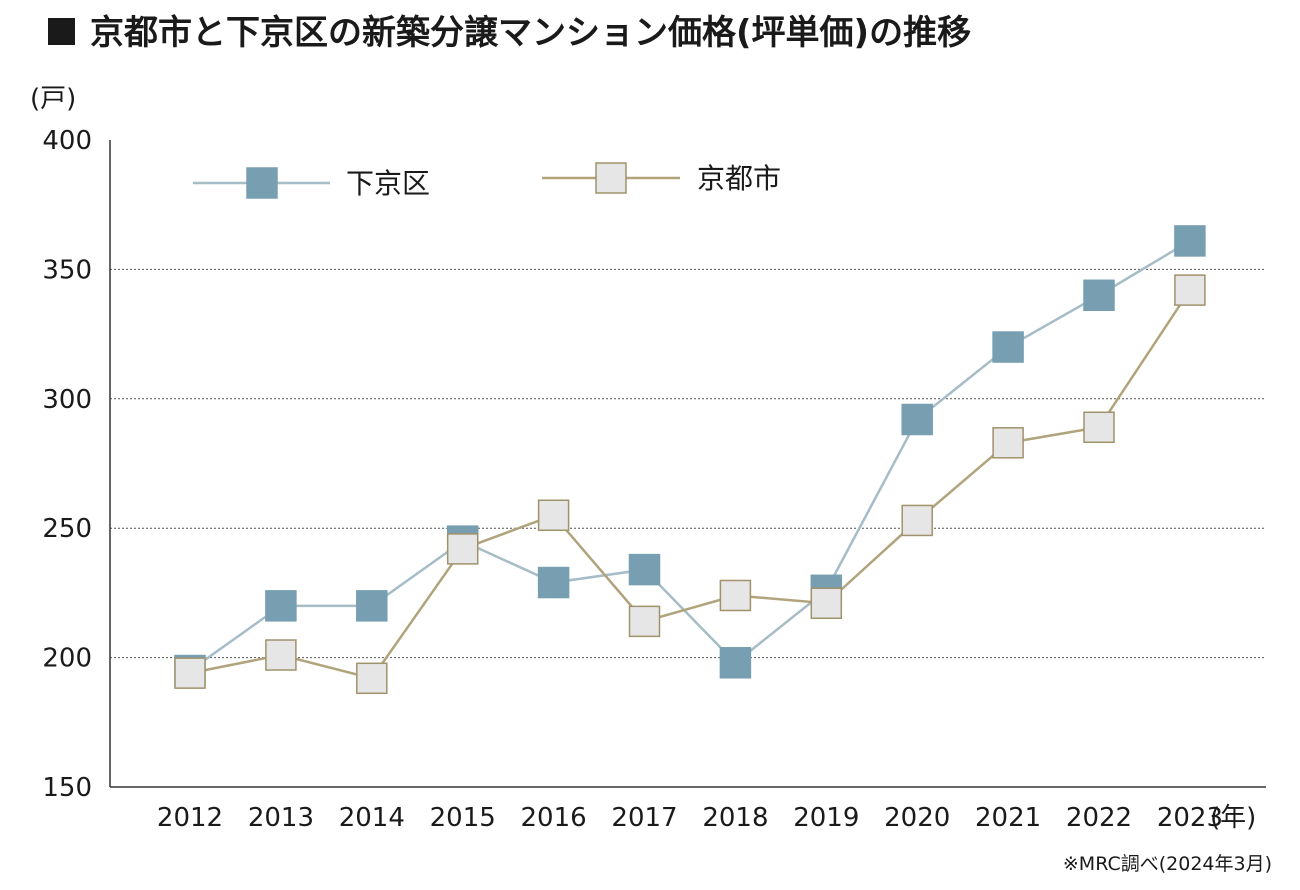 The height and width of the screenshot is (890, 1300). Describe the element at coordinates (1190, 818) in the screenshot. I see `x-tick-label: 2023` at that location.